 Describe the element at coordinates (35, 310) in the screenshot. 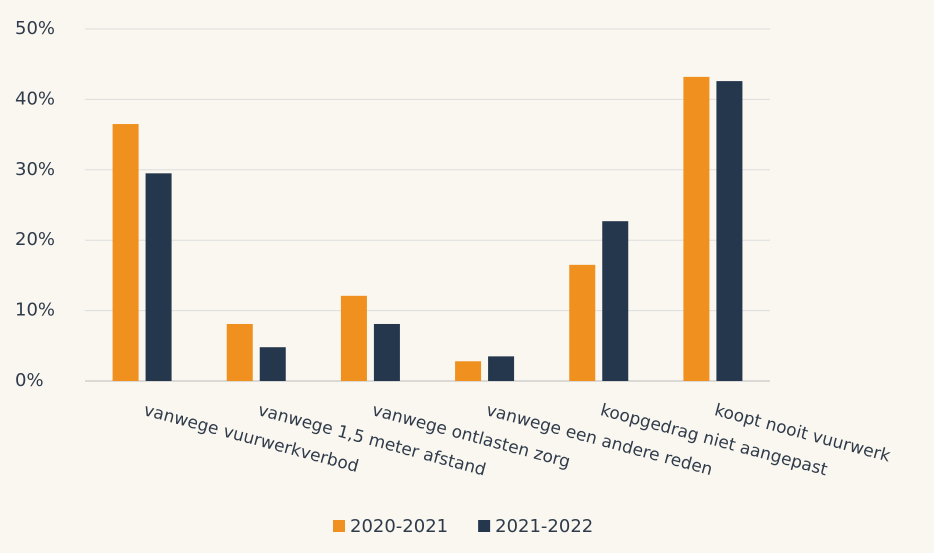

I see `y-tick-label: 10%` at that location.